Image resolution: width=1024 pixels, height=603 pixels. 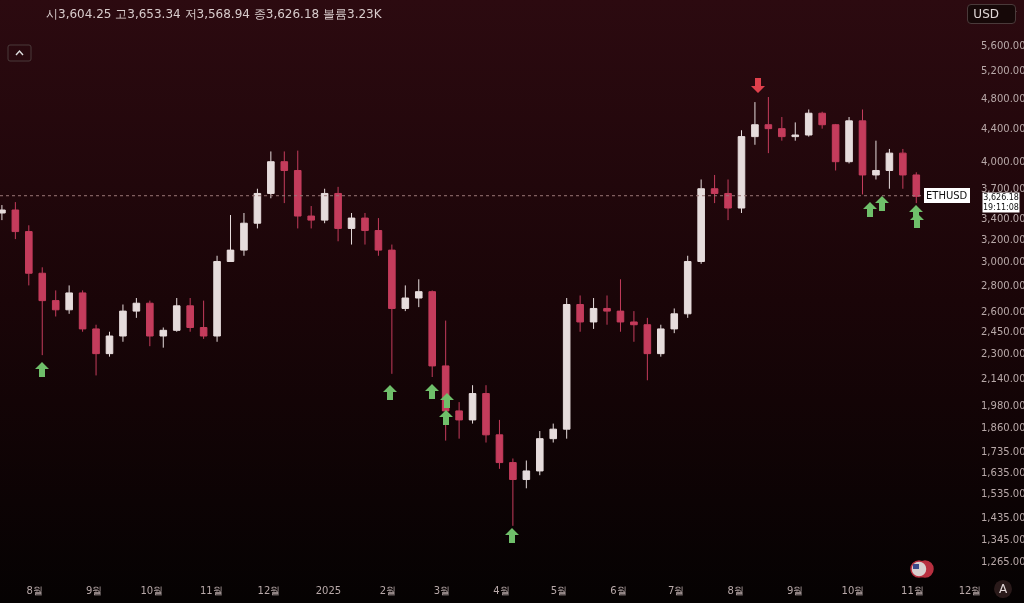 What do you see at coordinates (501, 590) in the screenshot?
I see `x-tick-label: 4월` at bounding box center [501, 590].